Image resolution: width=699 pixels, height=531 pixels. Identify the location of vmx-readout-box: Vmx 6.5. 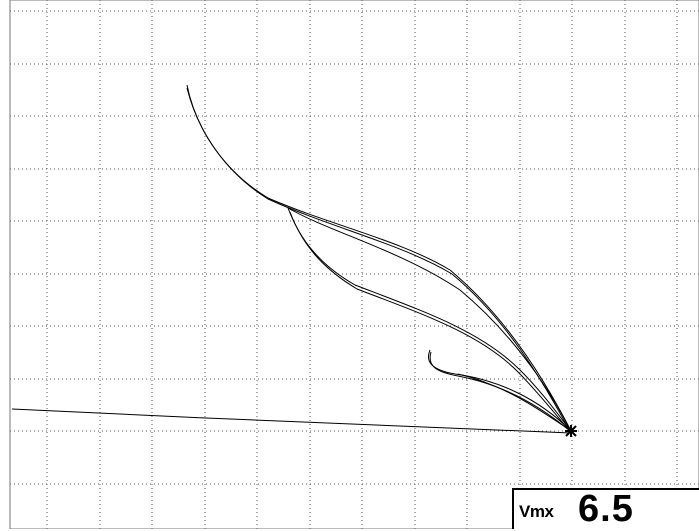
(605, 509).